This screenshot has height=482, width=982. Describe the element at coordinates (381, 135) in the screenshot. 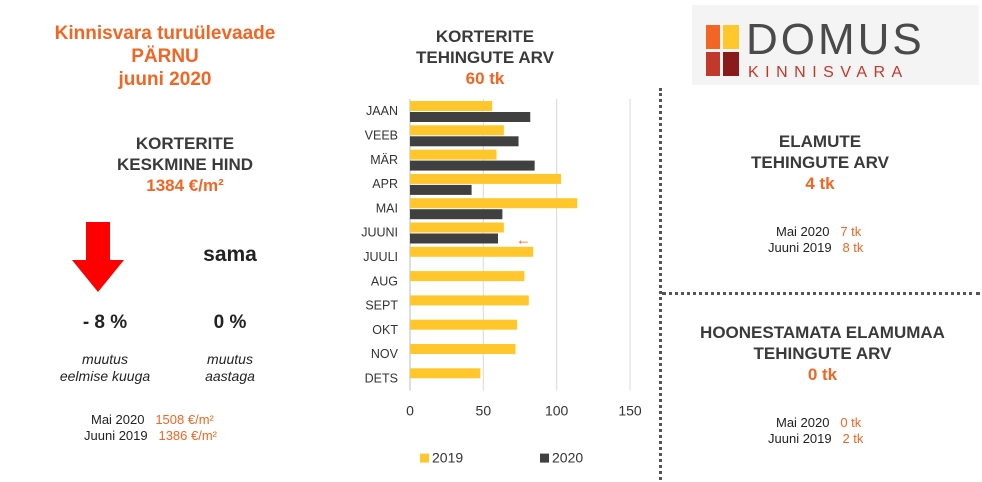

I see `category-label: VEEB` at that location.